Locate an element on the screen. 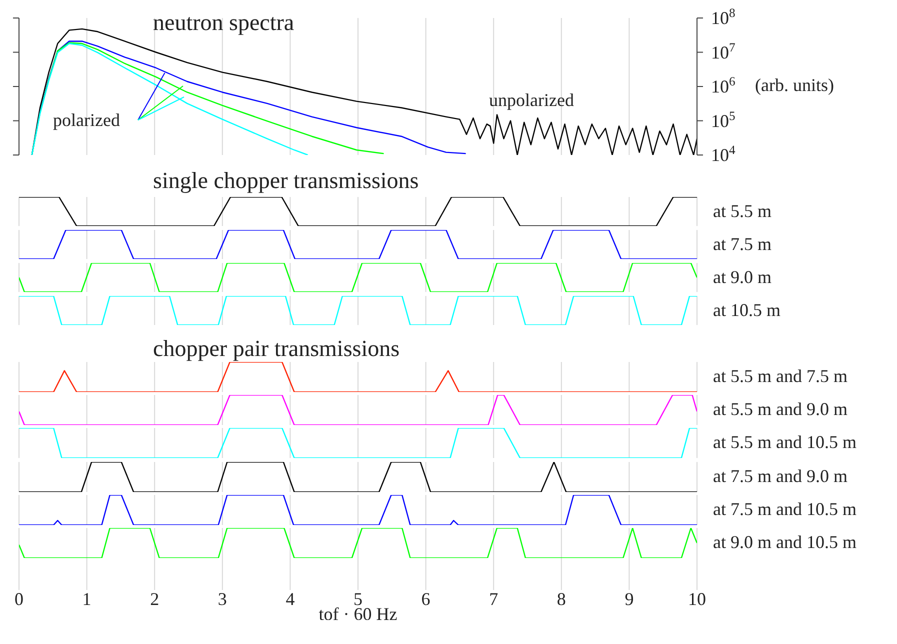 The width and height of the screenshot is (897, 644). y-tick-label: 10$^{6}$ is located at coordinates (723, 85).